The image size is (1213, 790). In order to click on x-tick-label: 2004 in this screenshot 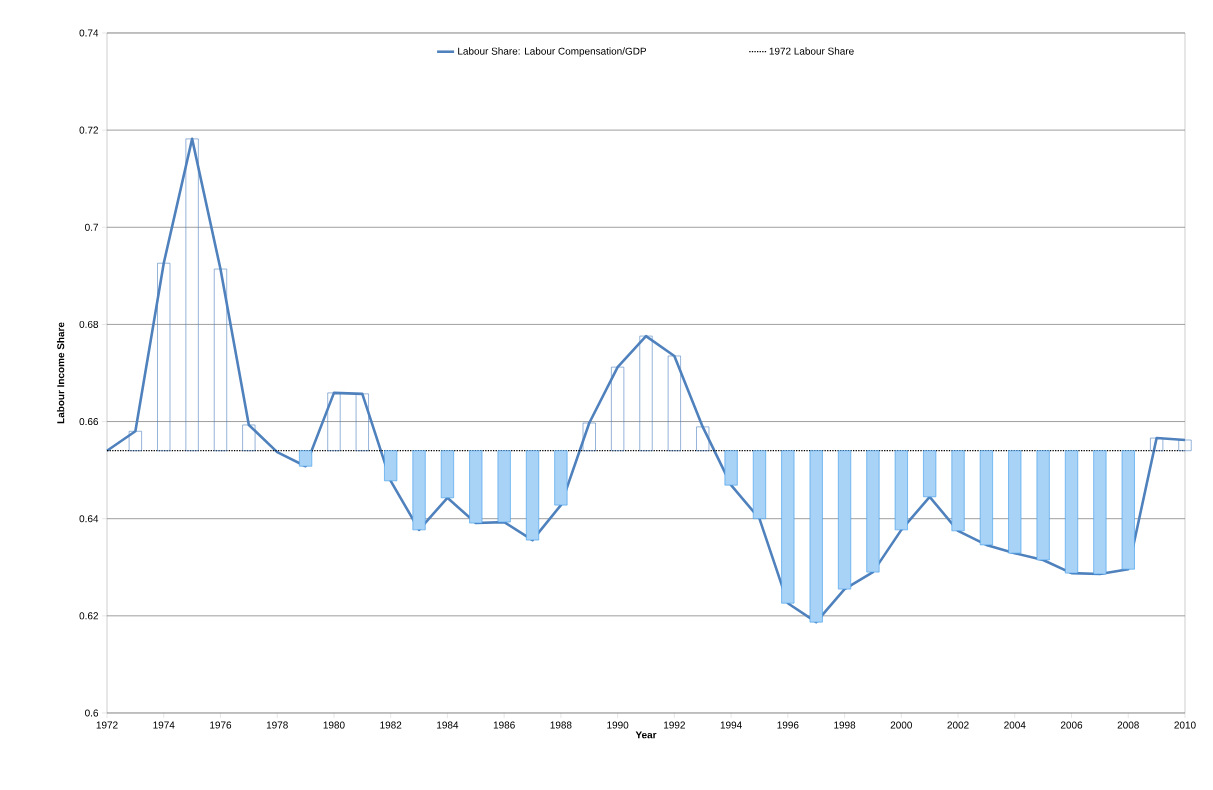, I will do `click(1015, 725)`.